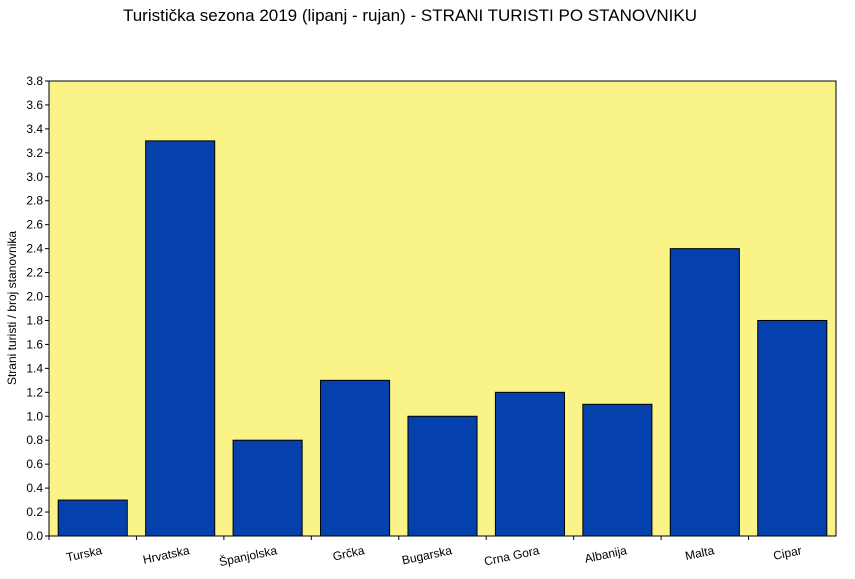  Describe the element at coordinates (34, 129) in the screenshot. I see `y-tick-label: 3.4` at that location.